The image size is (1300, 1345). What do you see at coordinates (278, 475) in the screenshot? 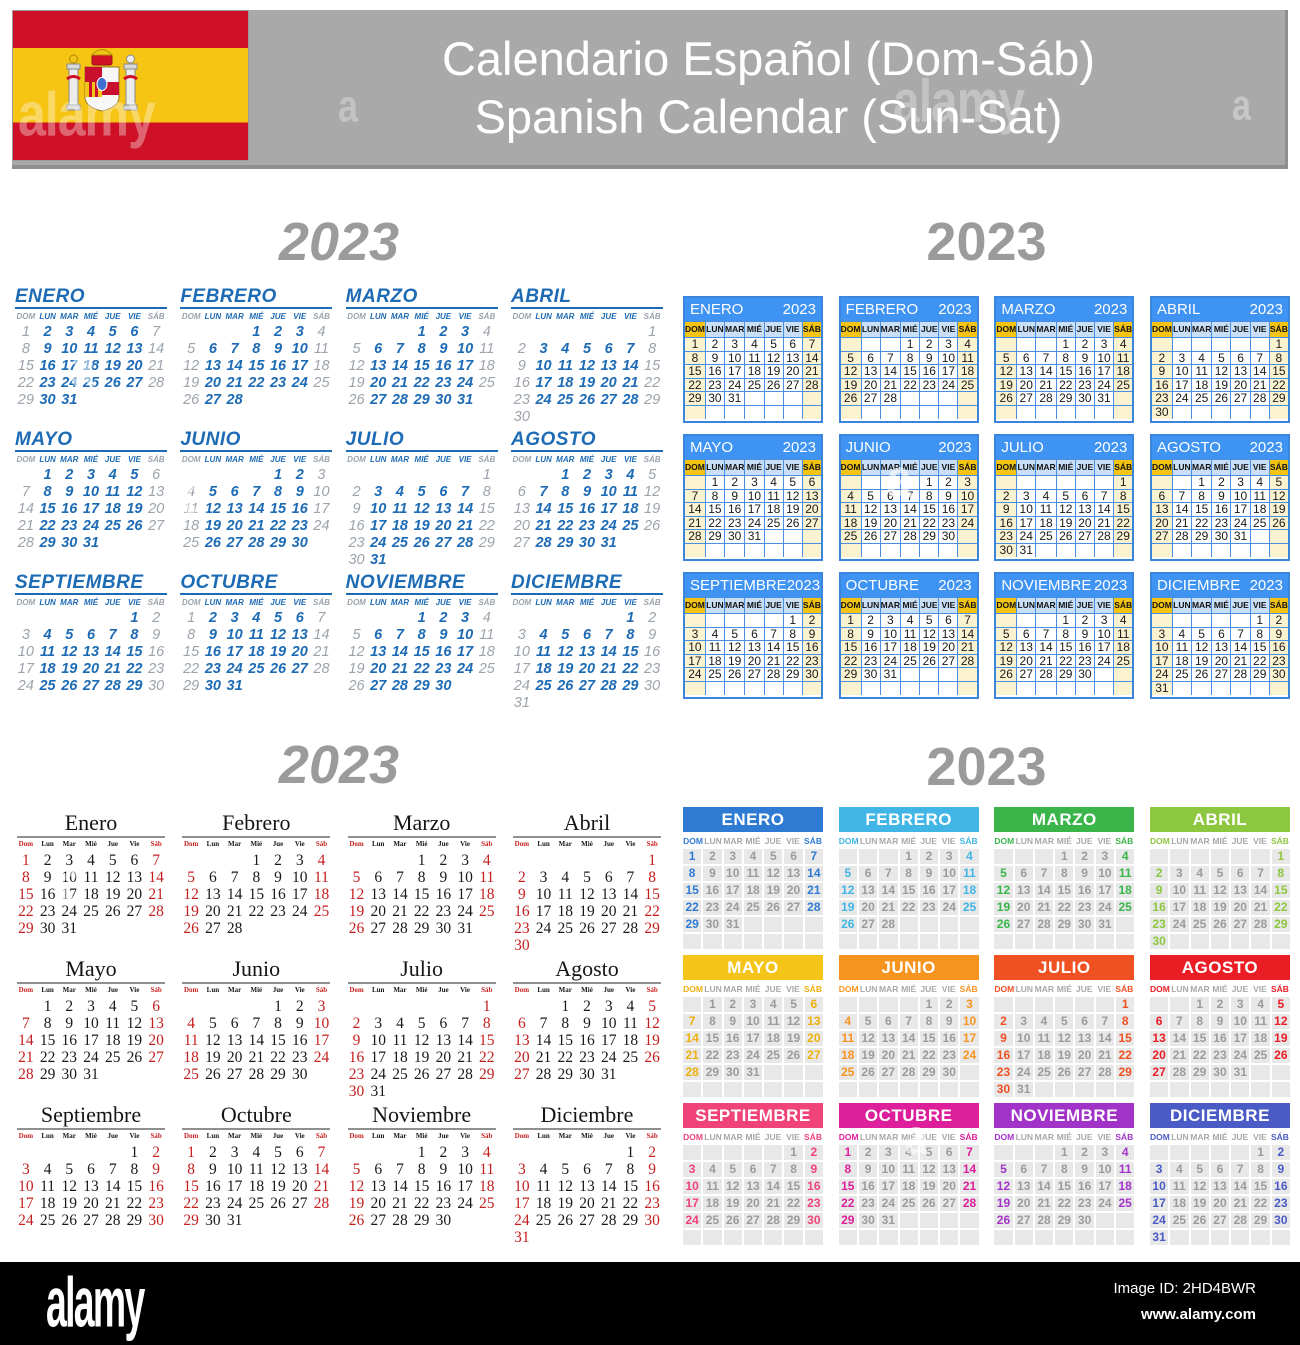
I see `day: 1` at bounding box center [278, 475].